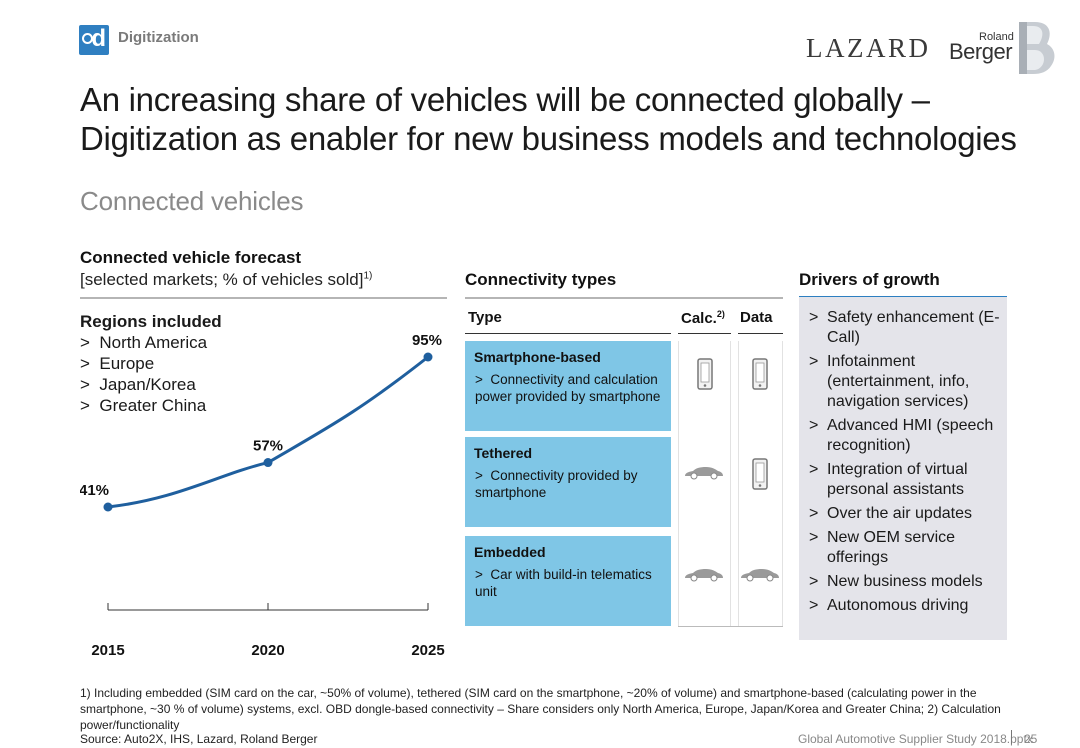 This screenshot has width=1080, height=748. Describe the element at coordinates (981, 51) in the screenshot. I see `roland-berger-logo-text: Berger` at that location.